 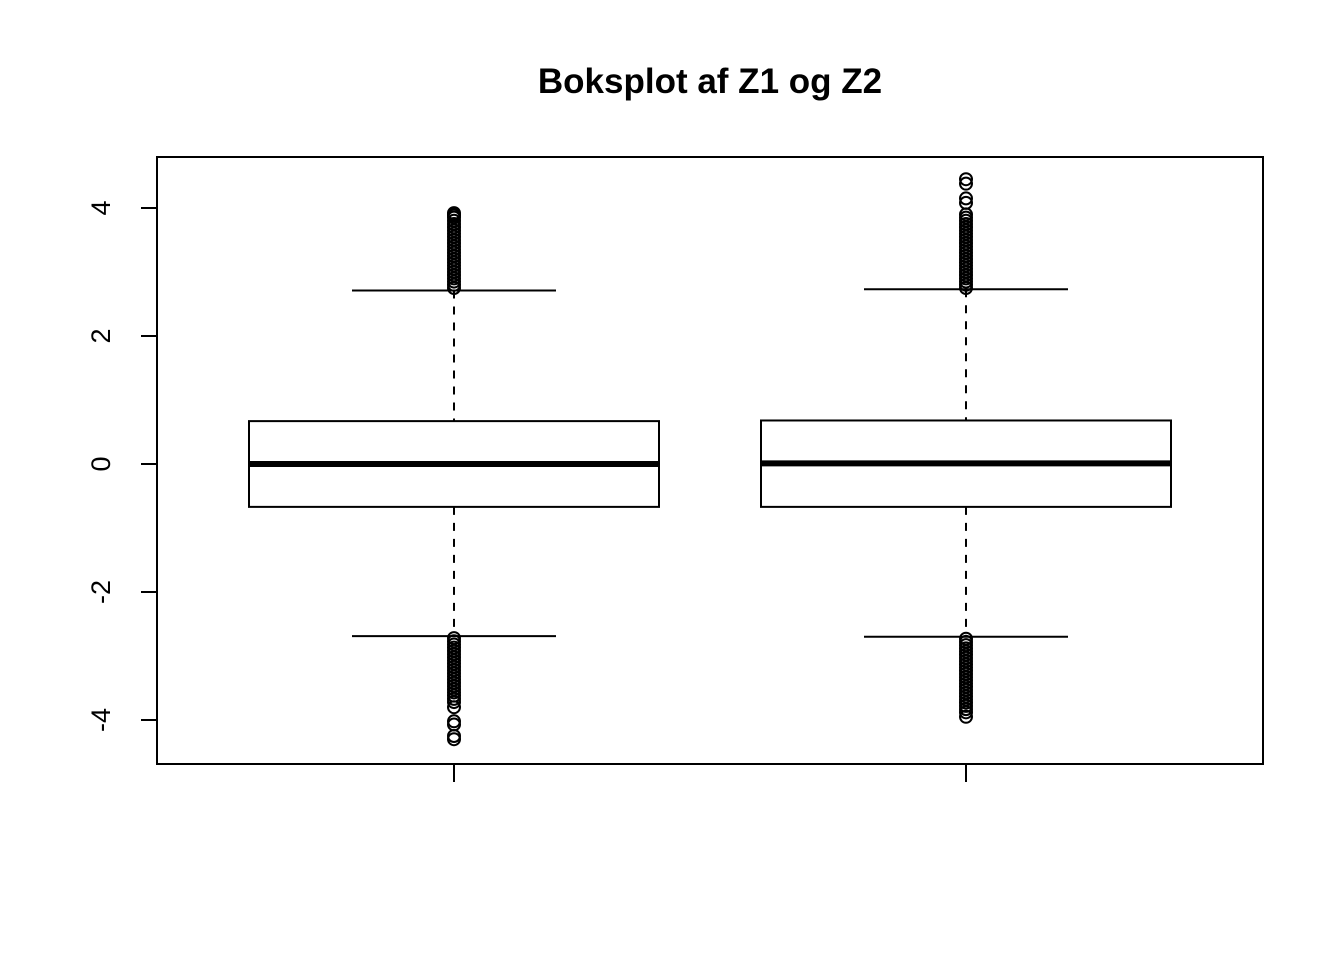 I want to click on y-tick-label: 2, so click(x=101, y=335).